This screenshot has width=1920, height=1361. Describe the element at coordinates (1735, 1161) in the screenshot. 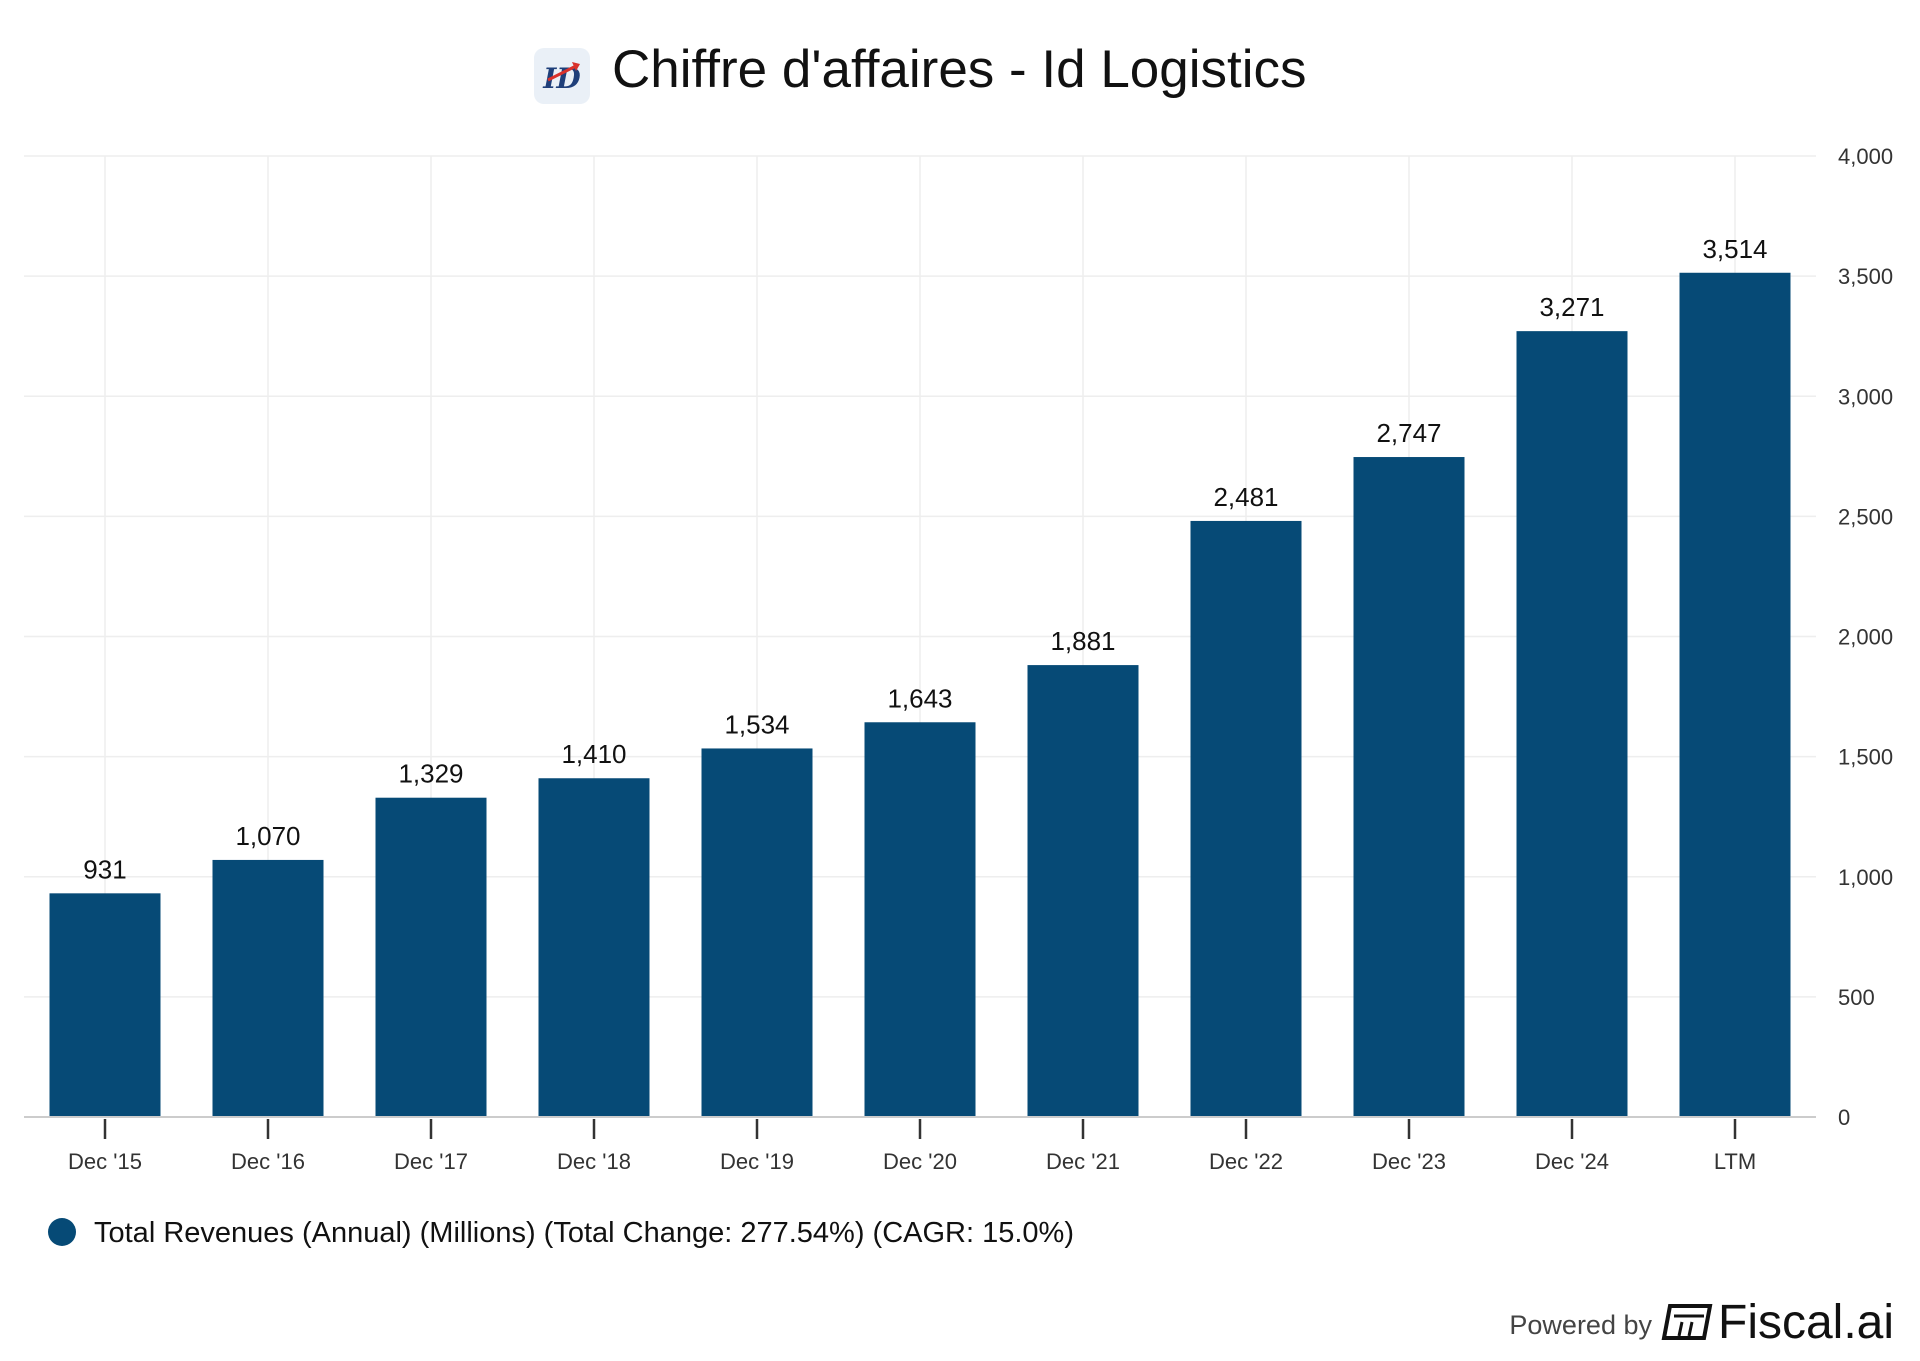

I see `x-tick-label: LTM` at that location.